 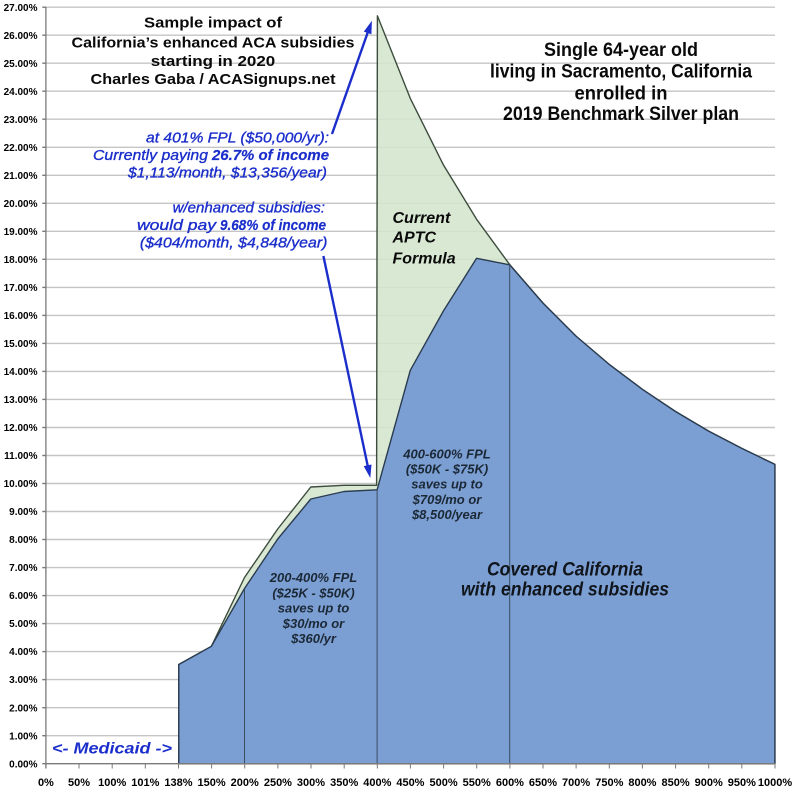 What do you see at coordinates (23, 736) in the screenshot?
I see `svg-text: 1.00%` at bounding box center [23, 736].